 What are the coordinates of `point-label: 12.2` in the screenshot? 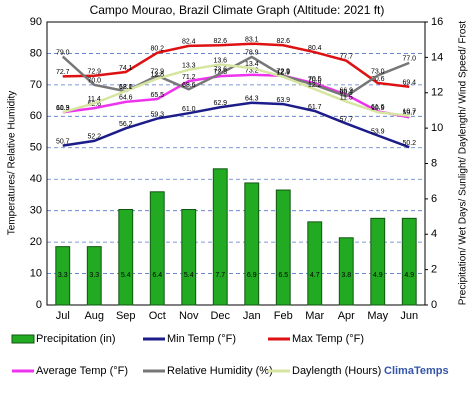 It's located at (315, 85).